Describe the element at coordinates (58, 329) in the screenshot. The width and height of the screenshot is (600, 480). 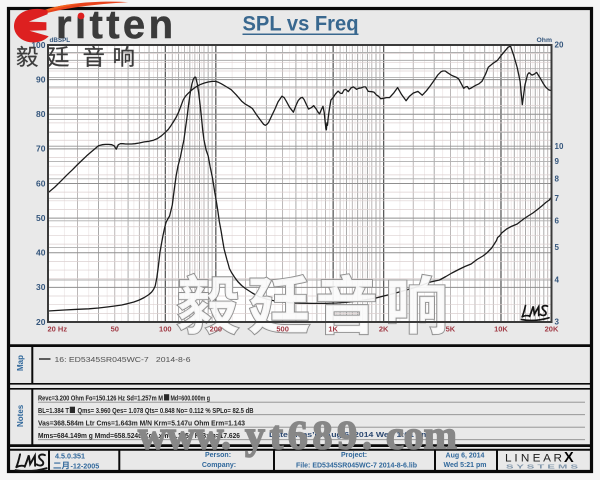
I see `svg-text: 20 Hz` at that location.